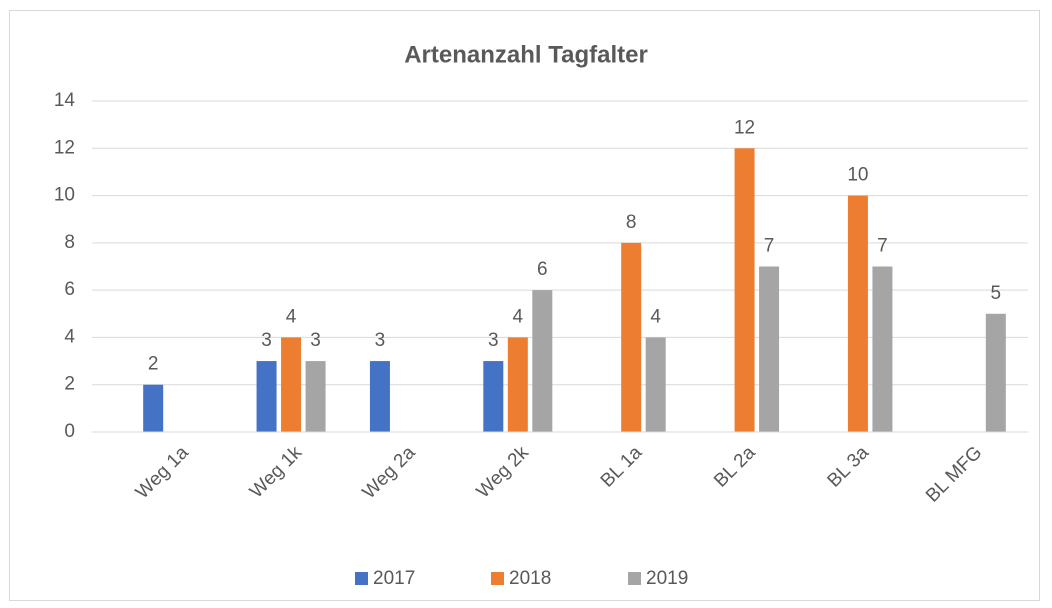  I want to click on legend-label: 2018, so click(530, 578).